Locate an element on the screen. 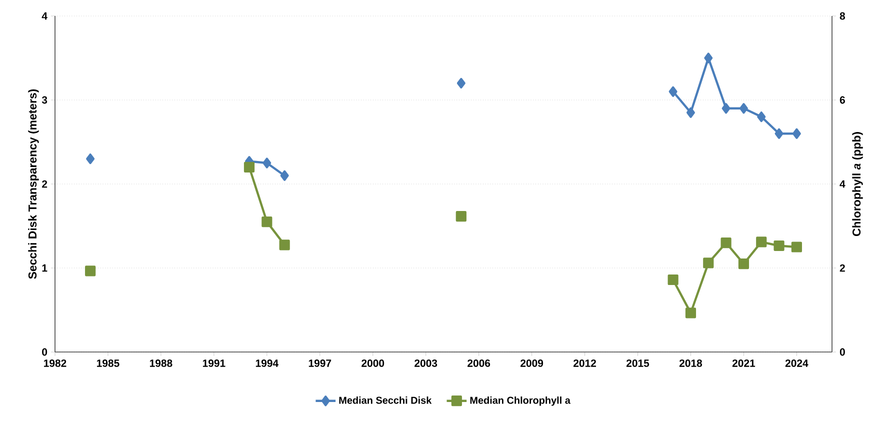  y-axis-title: Secchi Disk Transparency (meters) is located at coordinates (33, 184).